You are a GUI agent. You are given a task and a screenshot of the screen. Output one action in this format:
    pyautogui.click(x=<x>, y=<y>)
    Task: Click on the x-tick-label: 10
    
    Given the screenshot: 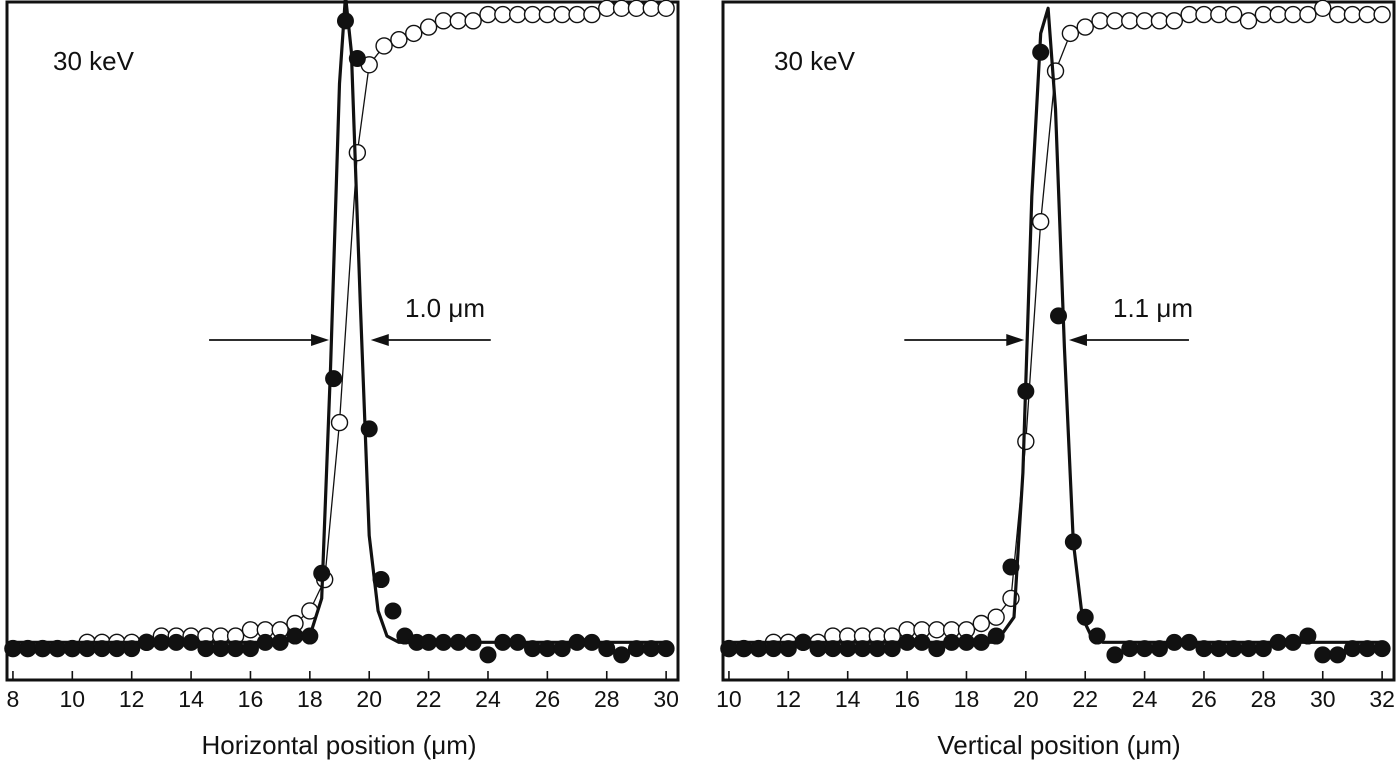 What is the action you would take?
    pyautogui.click(x=729, y=699)
    